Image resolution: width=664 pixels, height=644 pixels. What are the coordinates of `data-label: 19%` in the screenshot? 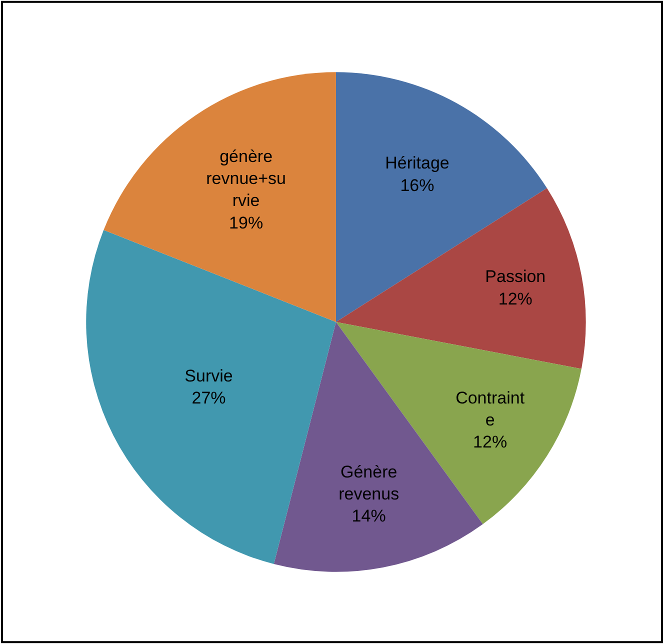 It's located at (246, 222).